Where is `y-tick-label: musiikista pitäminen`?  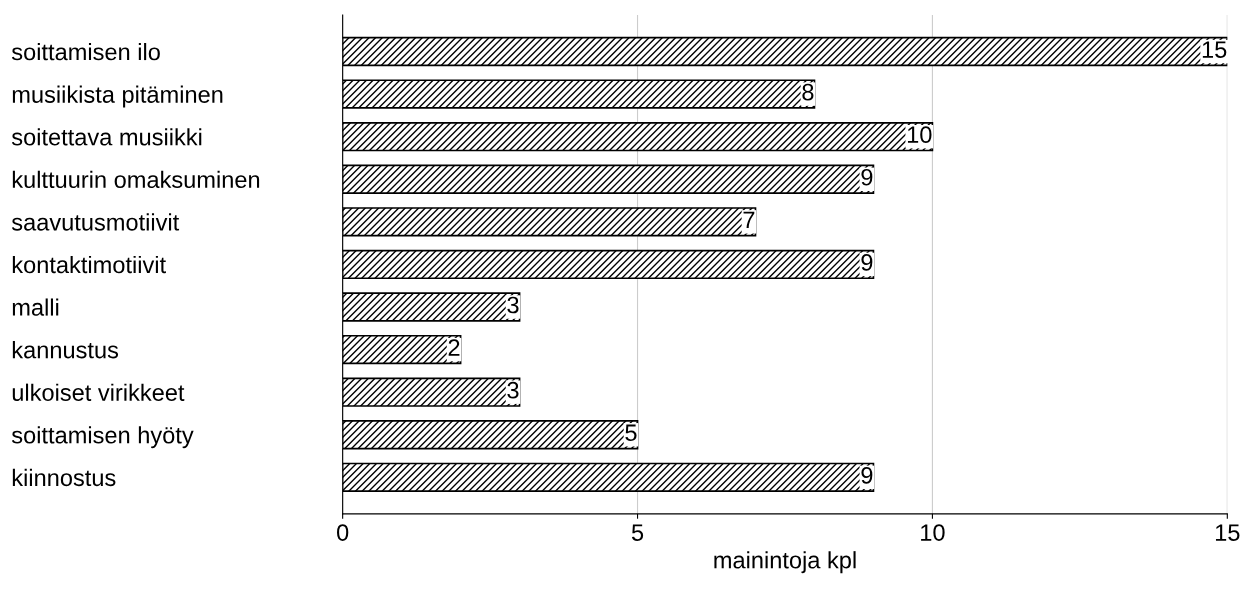 y-tick-label: musiikista pitäminen is located at coordinates (117, 96).